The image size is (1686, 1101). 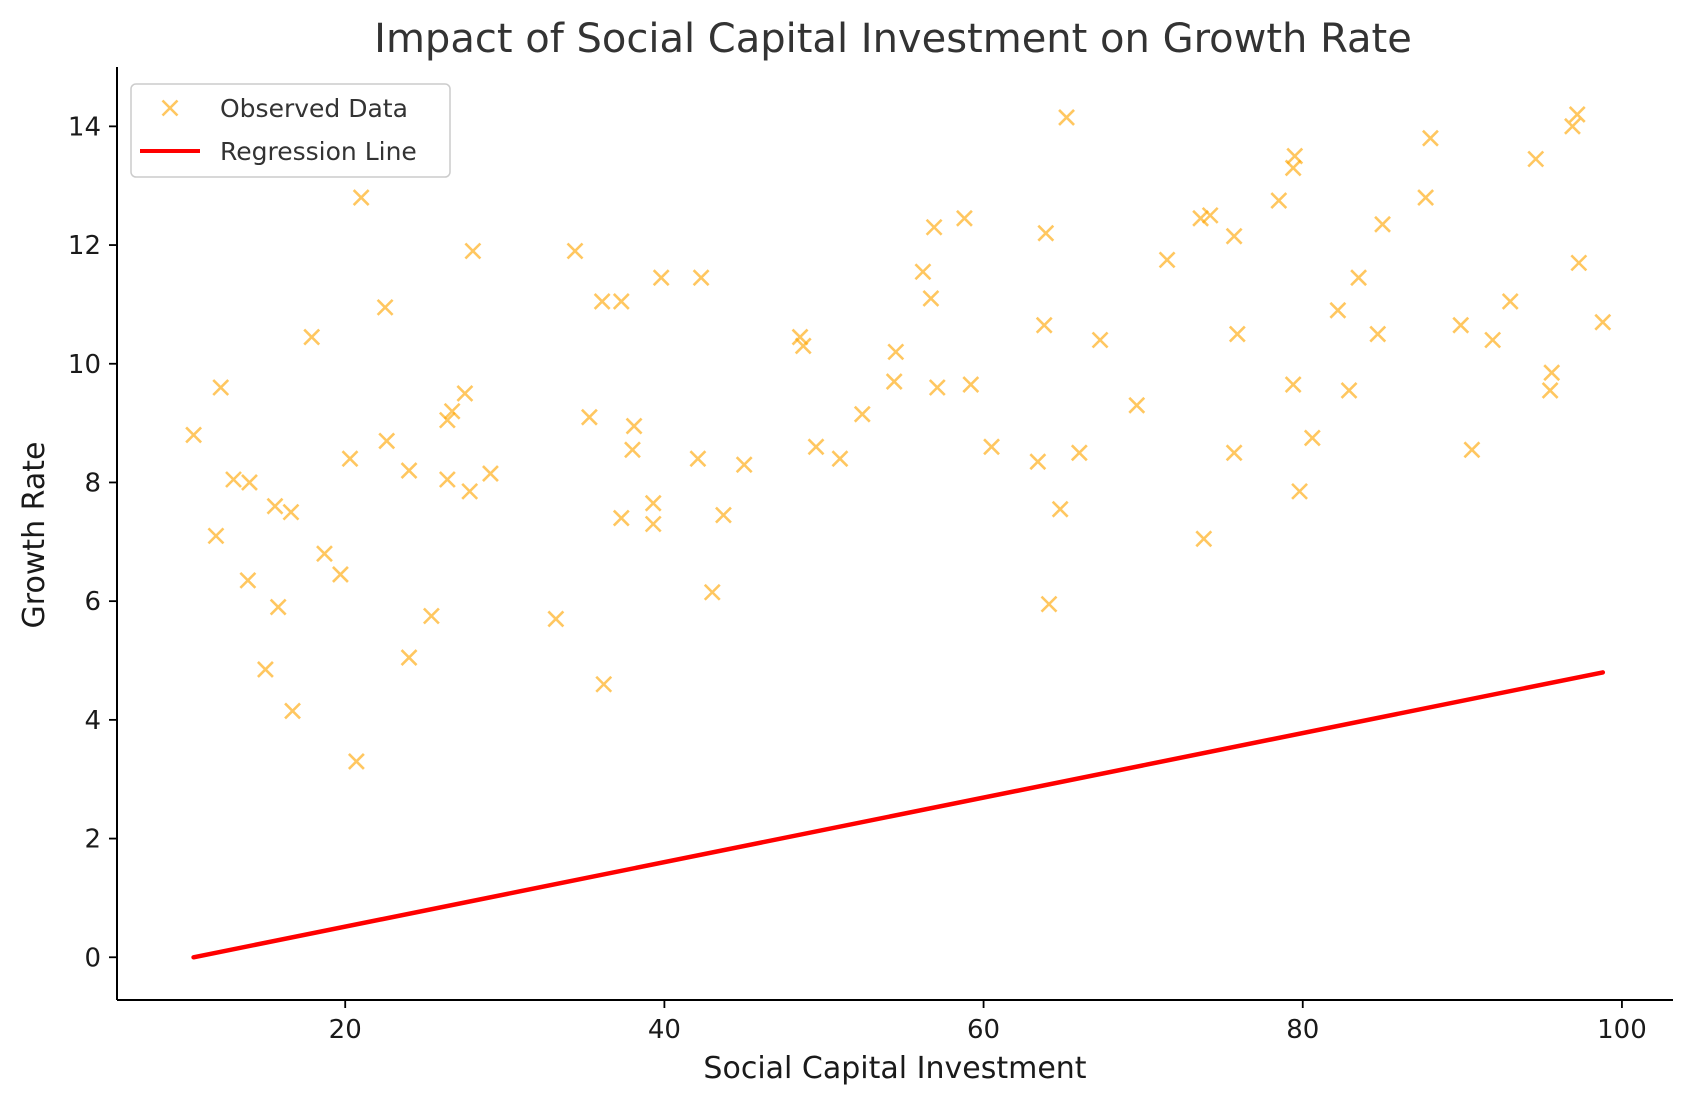 What do you see at coordinates (894, 1068) in the screenshot?
I see `x-axis-label: Social Capital Investment` at bounding box center [894, 1068].